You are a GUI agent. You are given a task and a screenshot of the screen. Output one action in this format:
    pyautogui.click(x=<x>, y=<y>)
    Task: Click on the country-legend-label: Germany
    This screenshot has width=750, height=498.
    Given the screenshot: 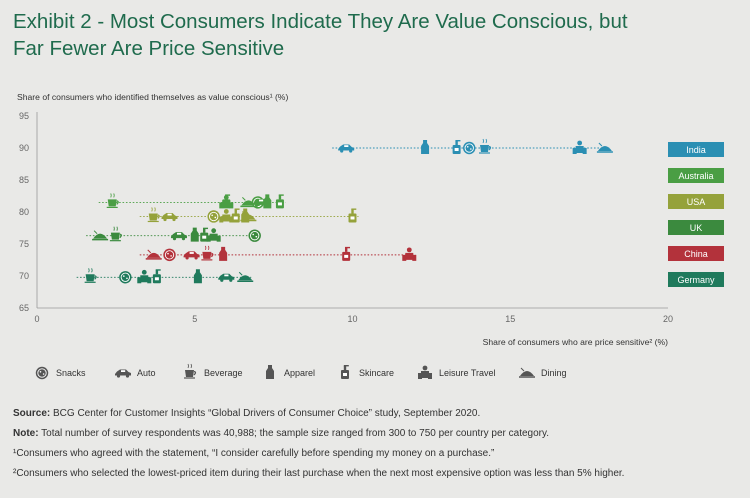 What is the action you would take?
    pyautogui.click(x=696, y=280)
    